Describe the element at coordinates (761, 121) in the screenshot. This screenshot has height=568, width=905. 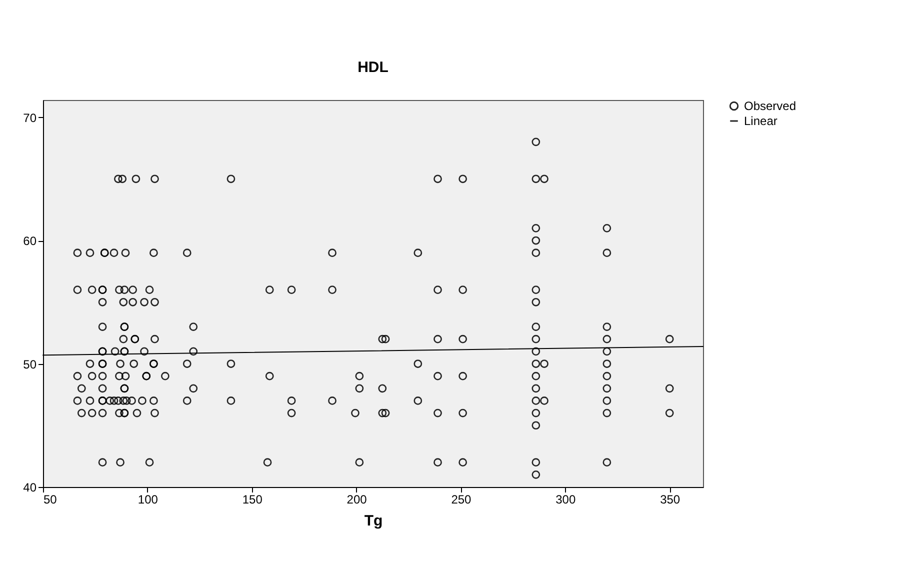
I see `legend-label: Linear` at that location.